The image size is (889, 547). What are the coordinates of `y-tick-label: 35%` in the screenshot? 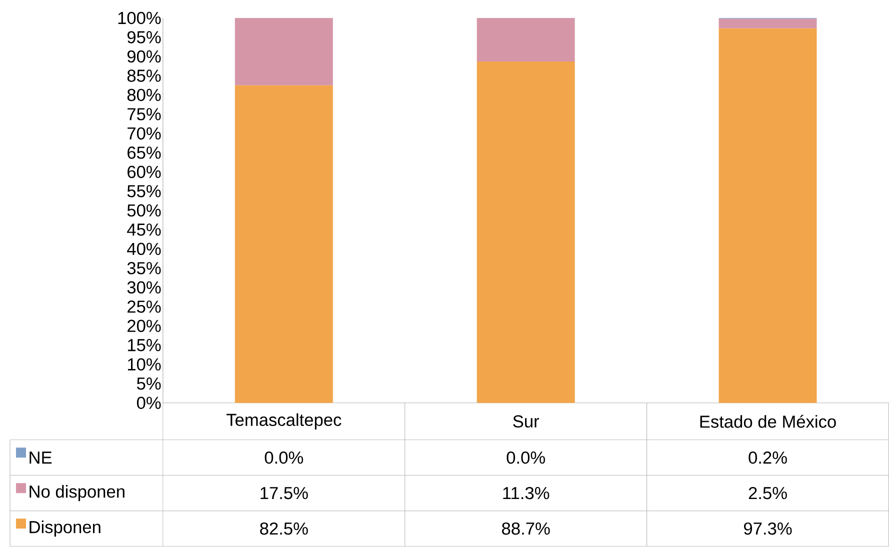 It's located at (144, 268).